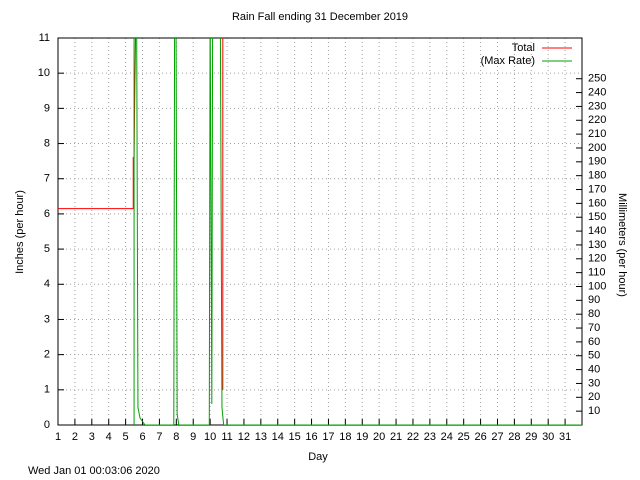 The width and height of the screenshot is (640, 480). What do you see at coordinates (193, 437) in the screenshot?
I see `x-tick-label: 9` at bounding box center [193, 437].